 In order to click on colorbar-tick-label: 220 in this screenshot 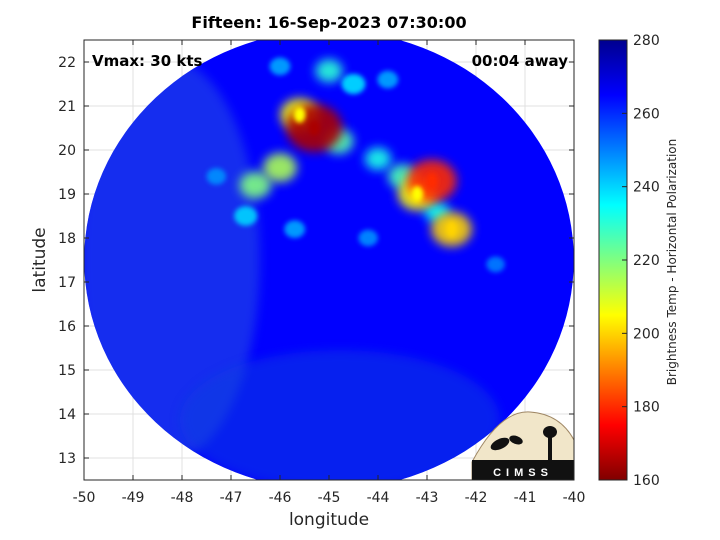, I will do `click(646, 261)`.